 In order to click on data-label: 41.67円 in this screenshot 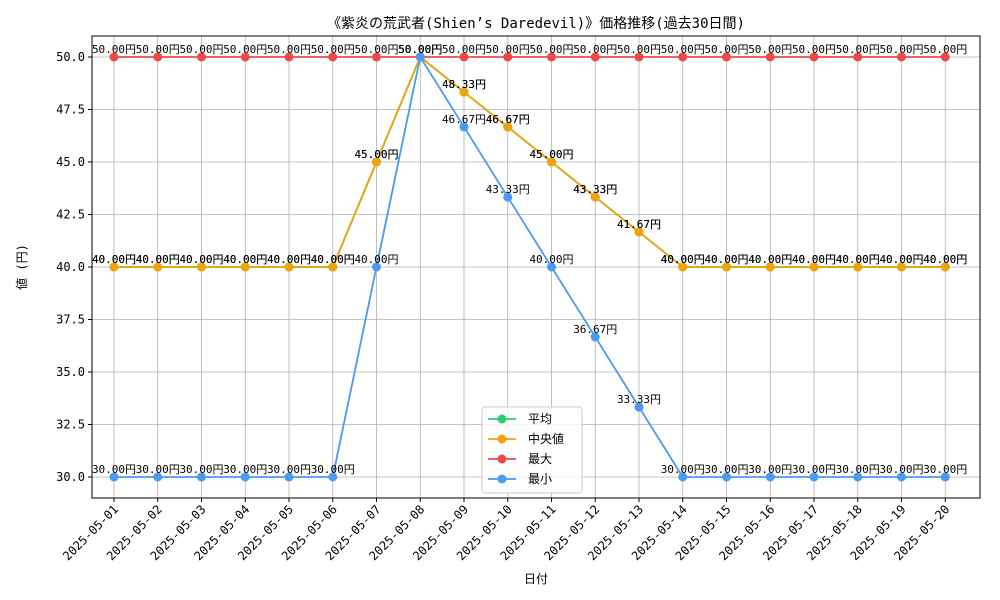, I will do `click(639, 224)`.